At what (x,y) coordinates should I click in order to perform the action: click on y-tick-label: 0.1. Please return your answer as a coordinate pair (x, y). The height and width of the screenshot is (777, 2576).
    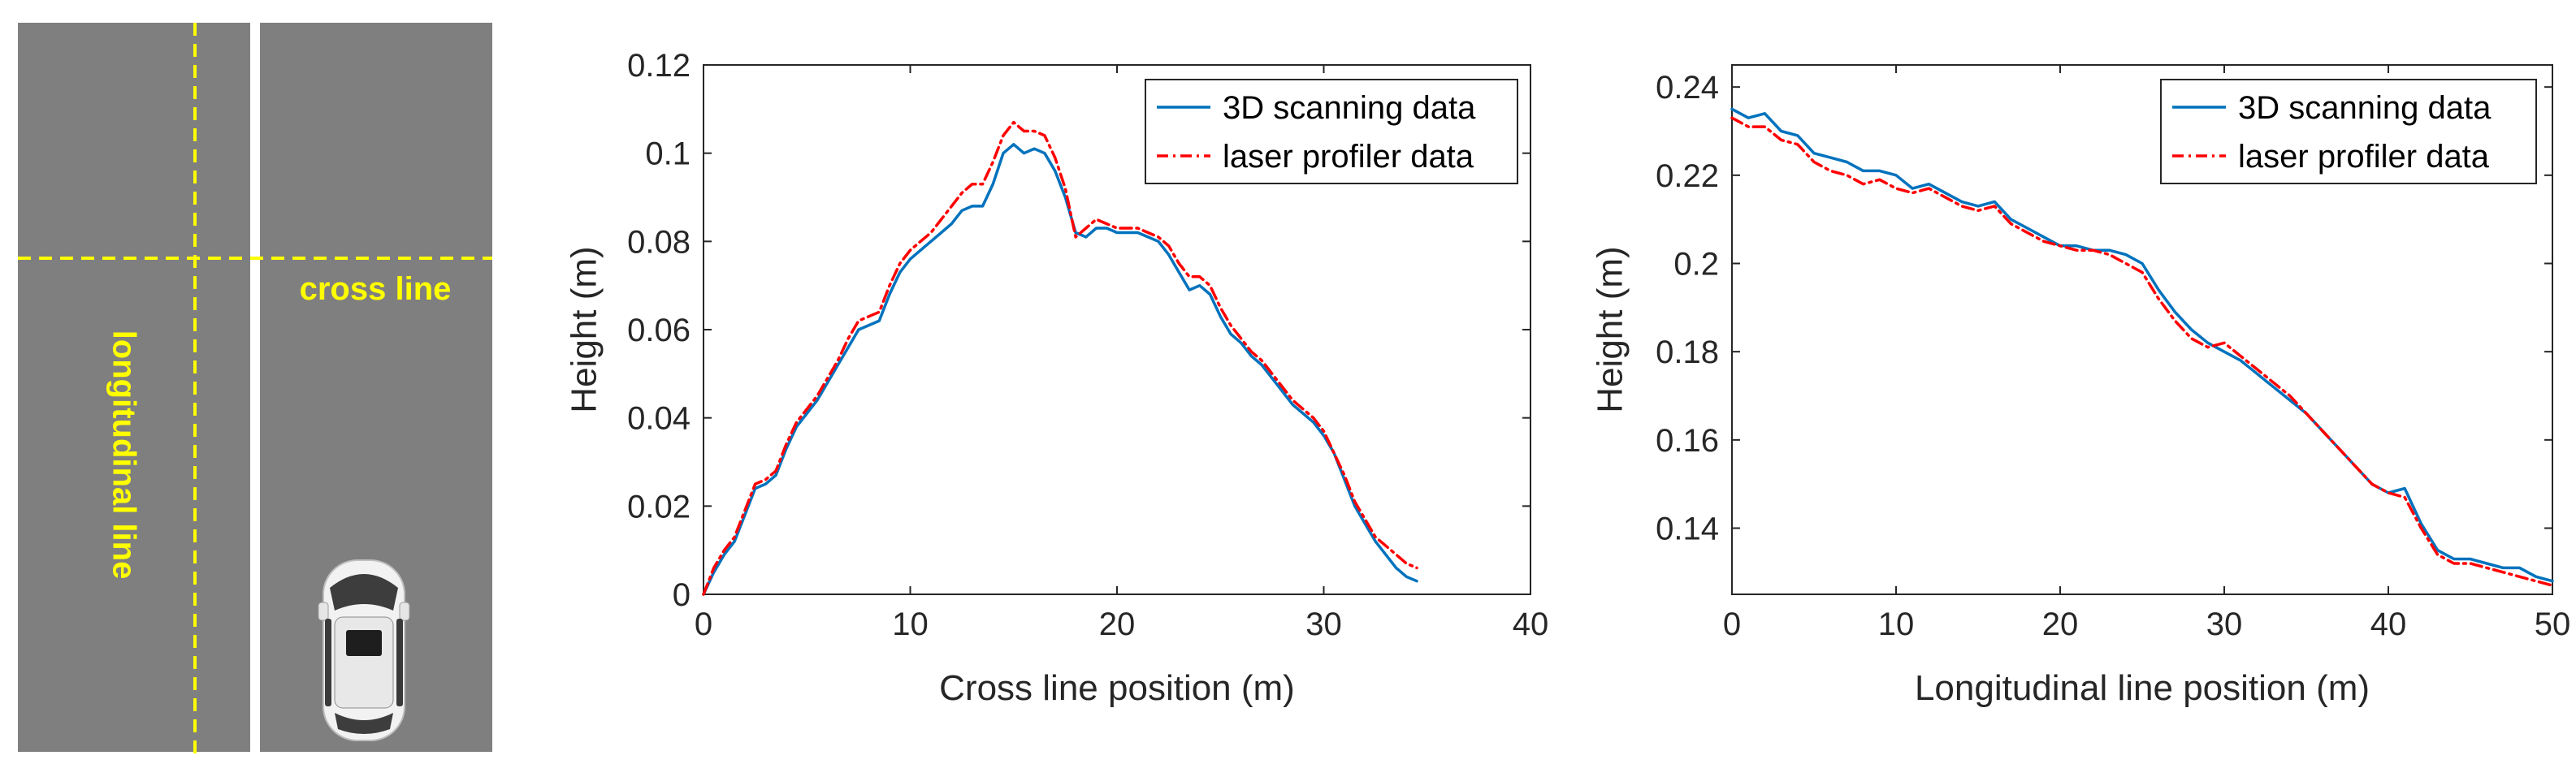
    Looking at the image, I should click on (668, 154).